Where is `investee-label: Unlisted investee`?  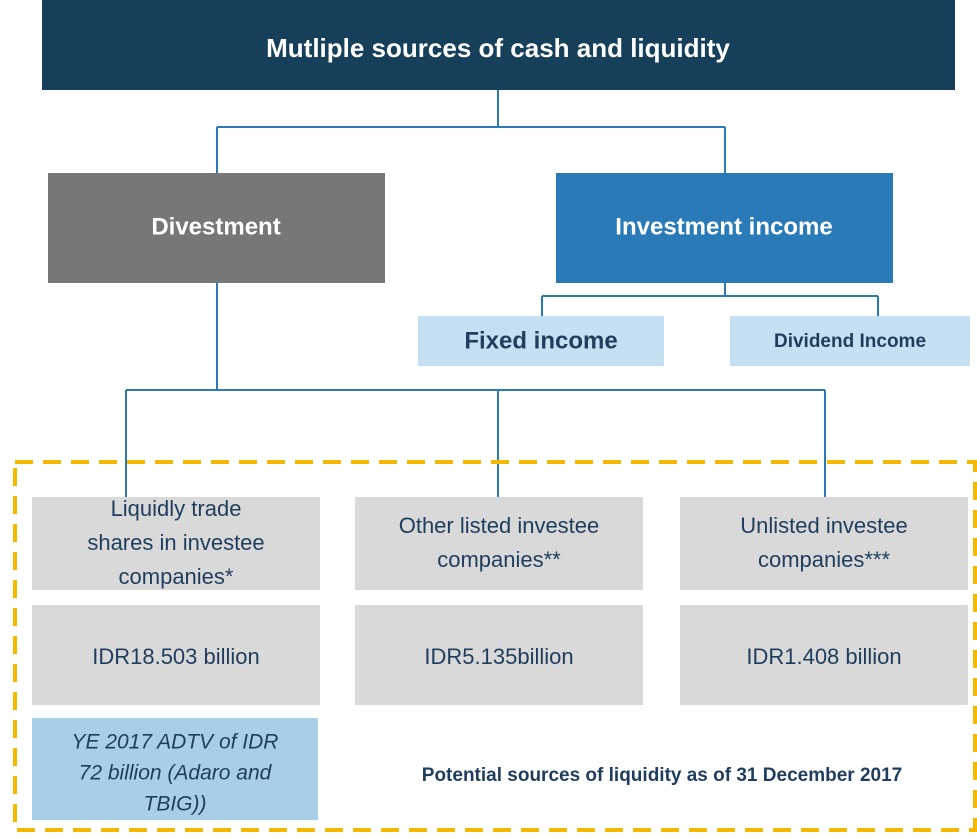 investee-label: Unlisted investee is located at coordinates (824, 525).